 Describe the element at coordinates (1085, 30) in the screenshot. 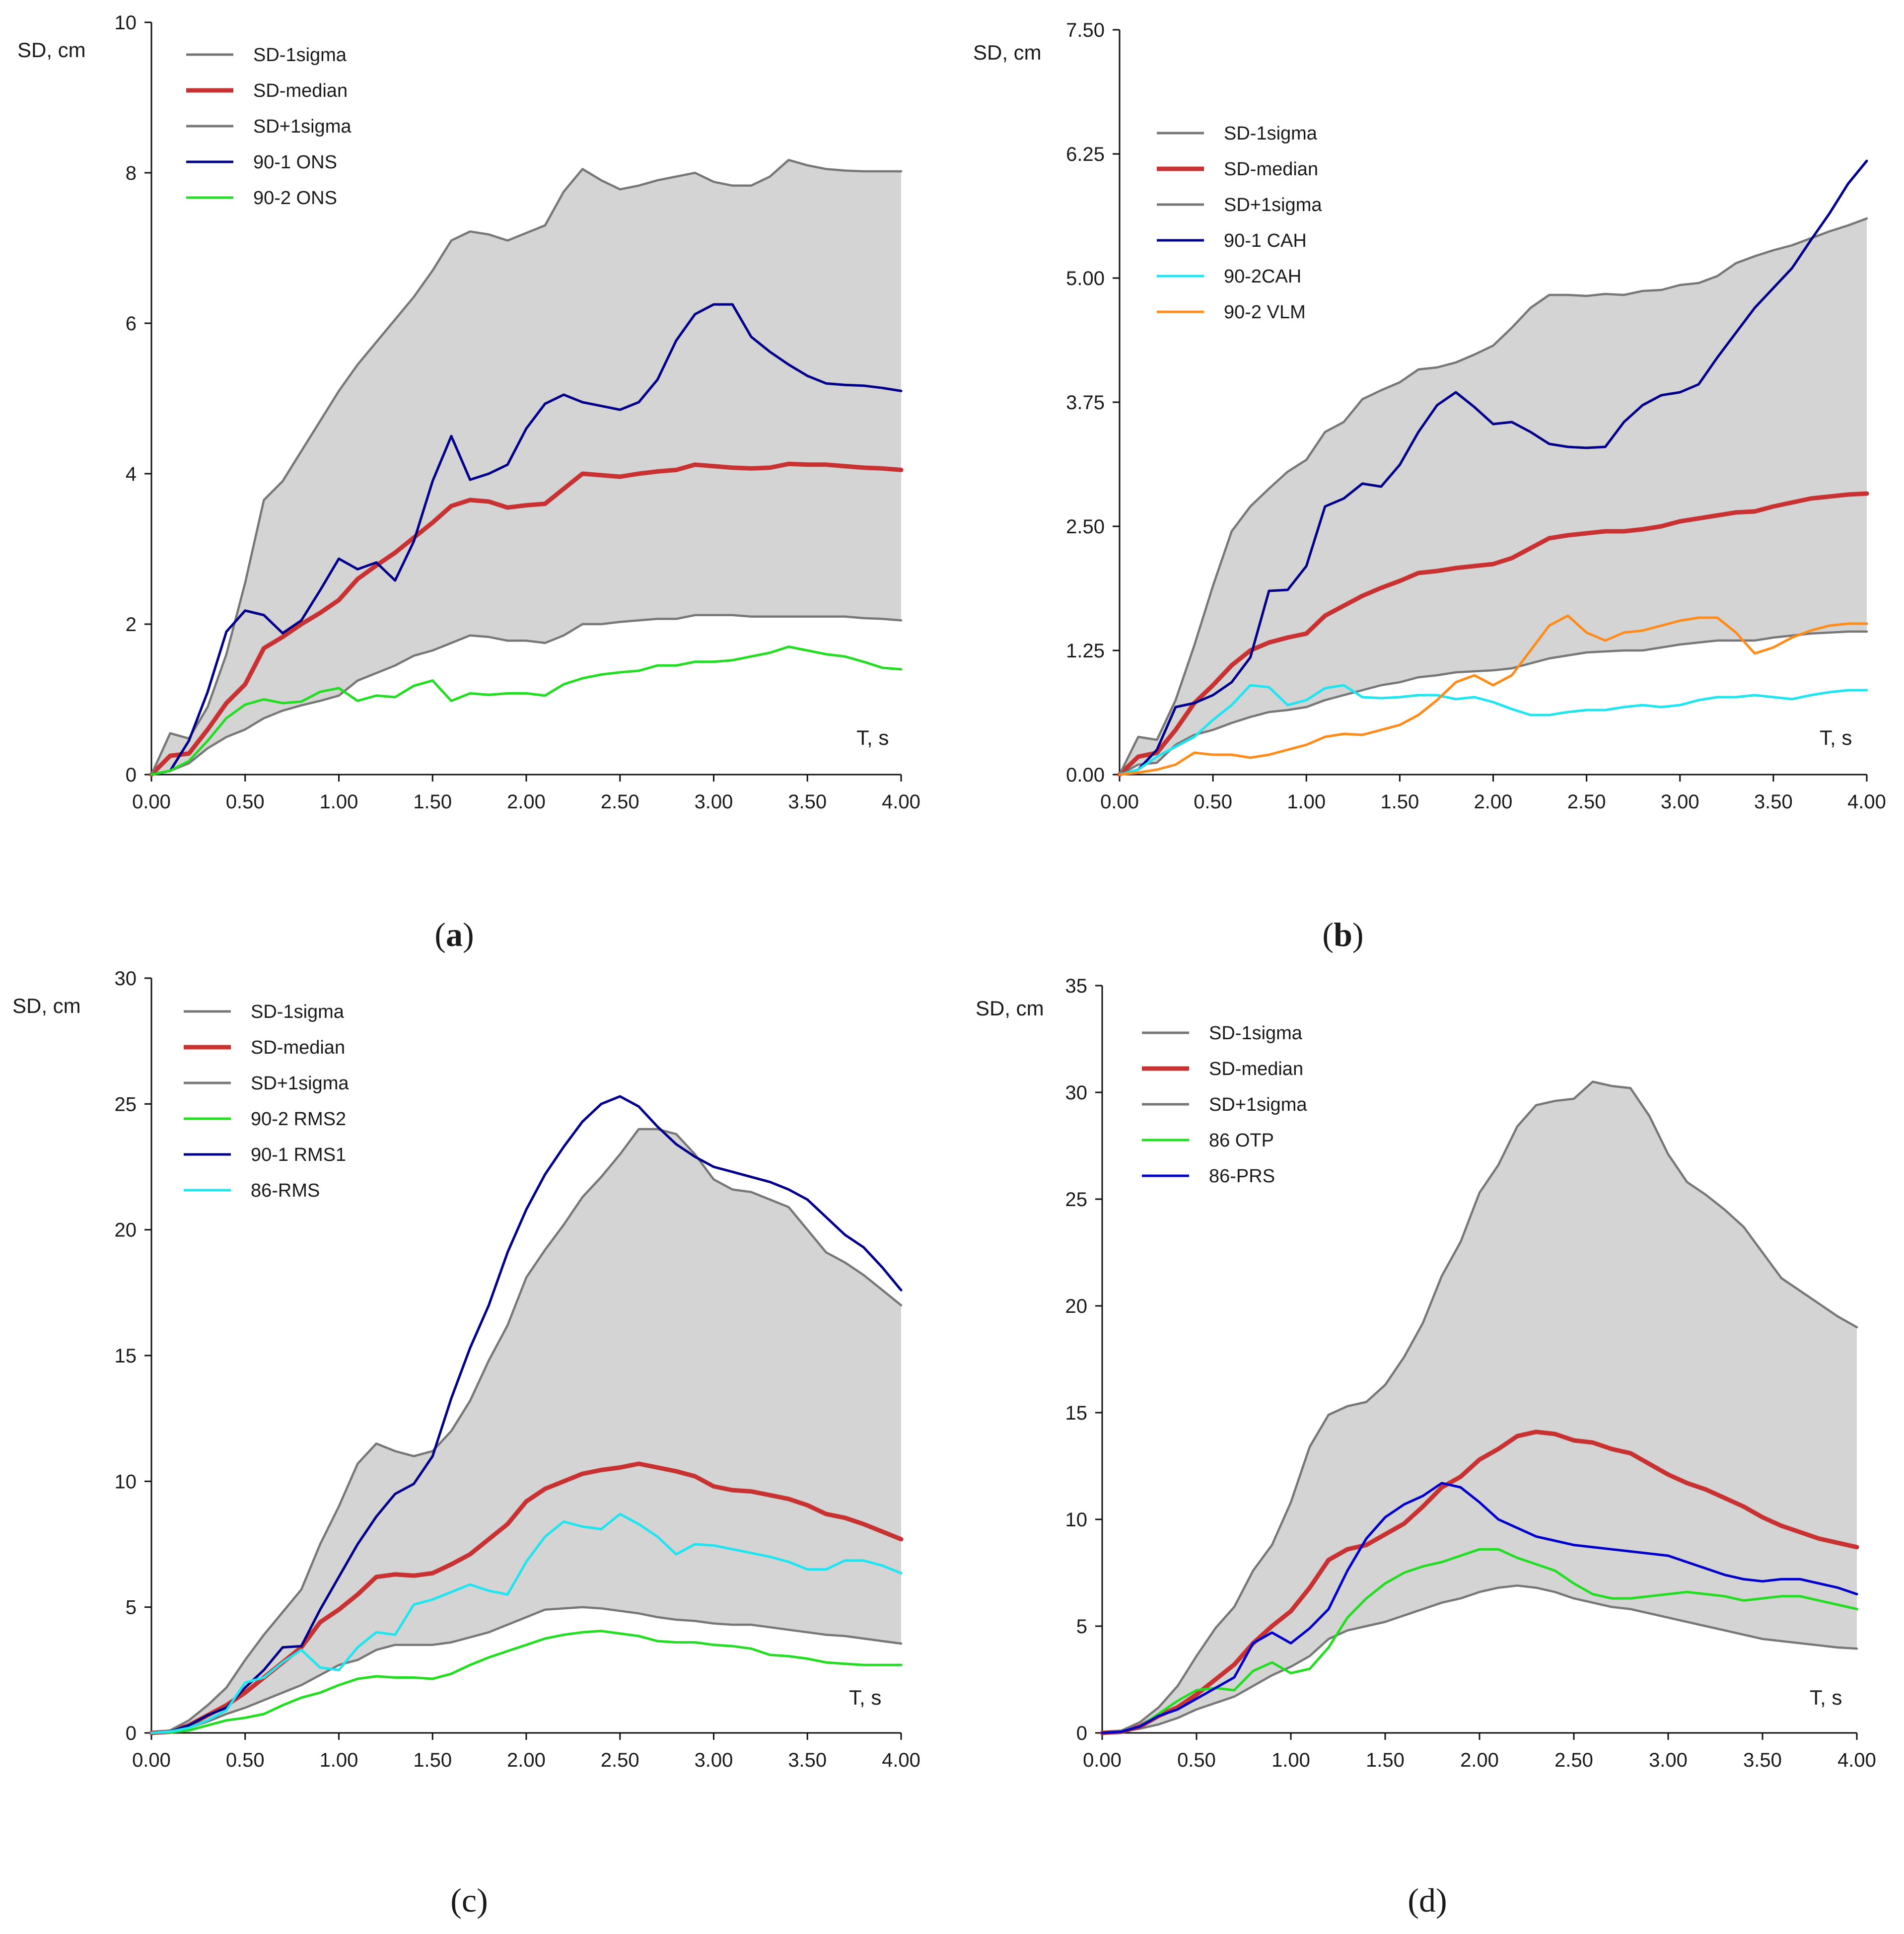

I see `y-tick-label: 7.50` at that location.